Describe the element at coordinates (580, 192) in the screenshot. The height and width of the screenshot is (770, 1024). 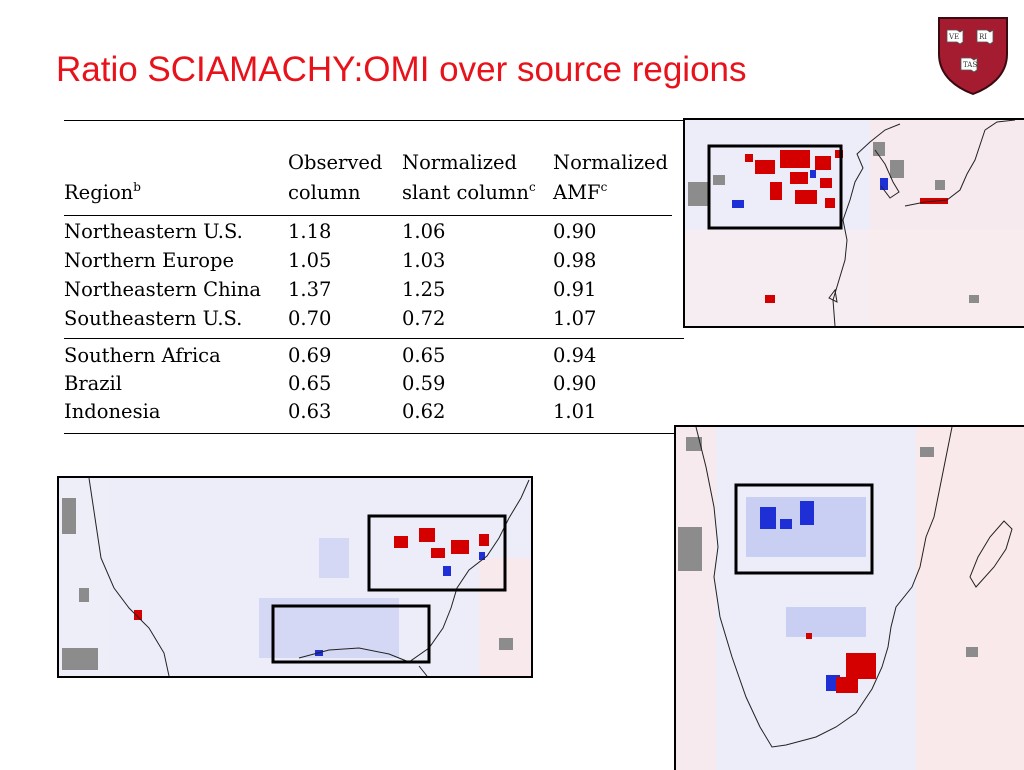
I see `header-amf-2: AMFc` at that location.